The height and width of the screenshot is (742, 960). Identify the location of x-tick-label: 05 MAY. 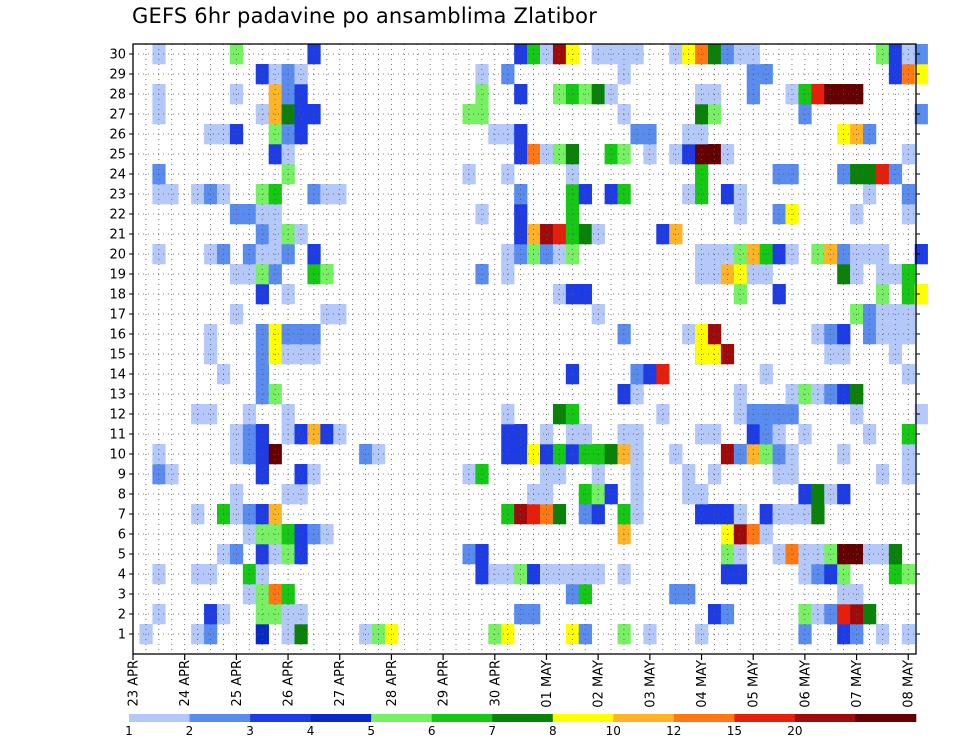
(754, 684).